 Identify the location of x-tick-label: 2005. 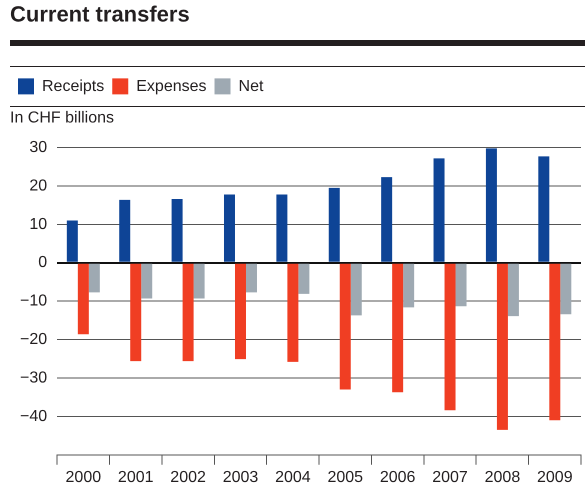
(345, 477).